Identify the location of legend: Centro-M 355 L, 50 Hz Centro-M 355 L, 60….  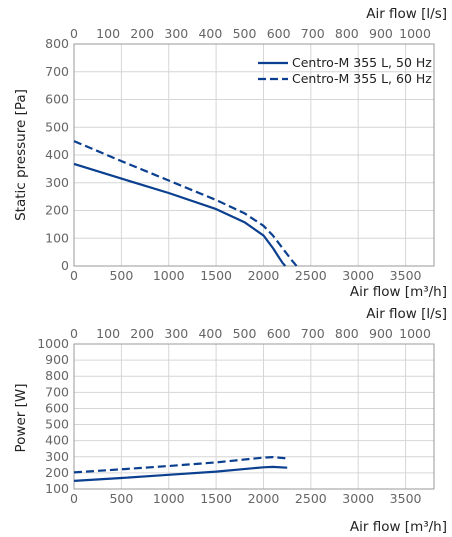
(345, 70).